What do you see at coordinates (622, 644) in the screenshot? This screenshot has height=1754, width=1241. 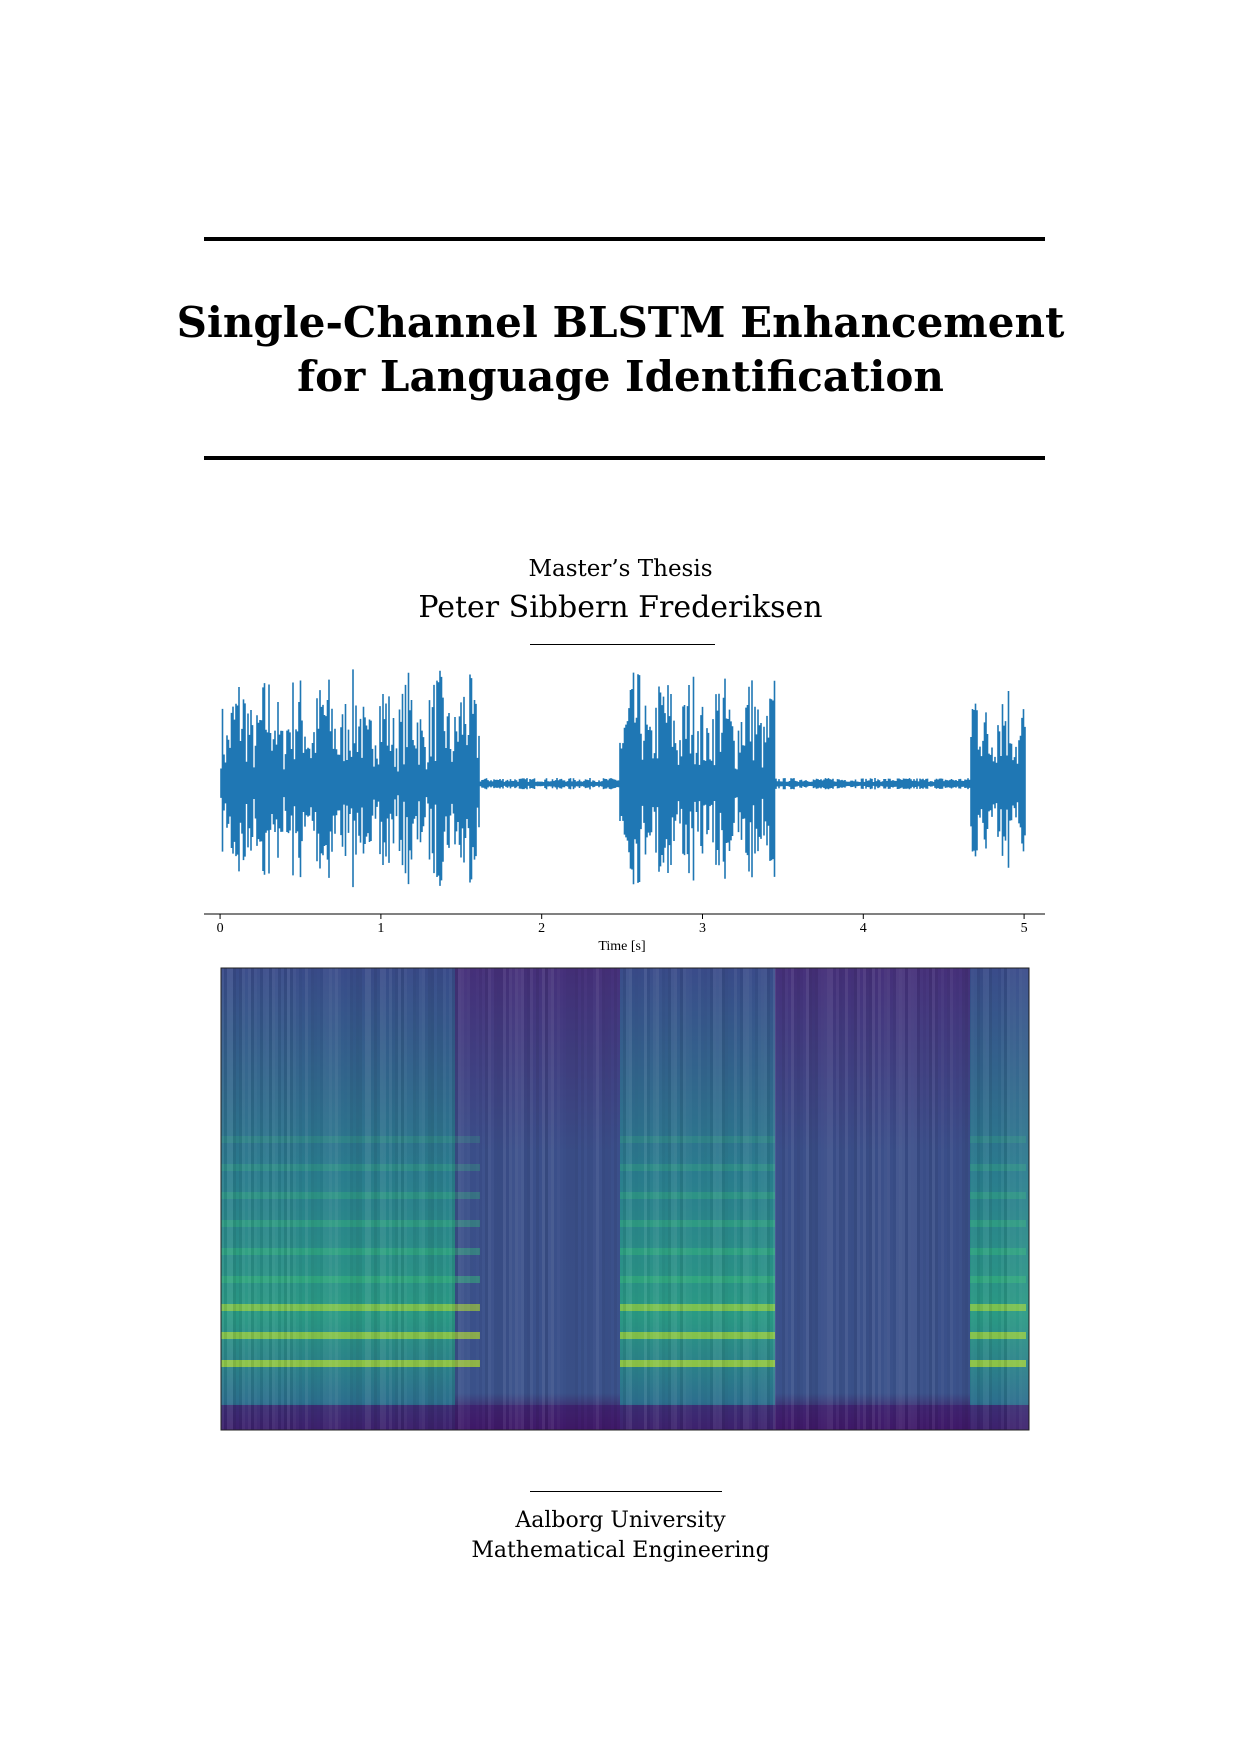 I see `author-rule` at bounding box center [622, 644].